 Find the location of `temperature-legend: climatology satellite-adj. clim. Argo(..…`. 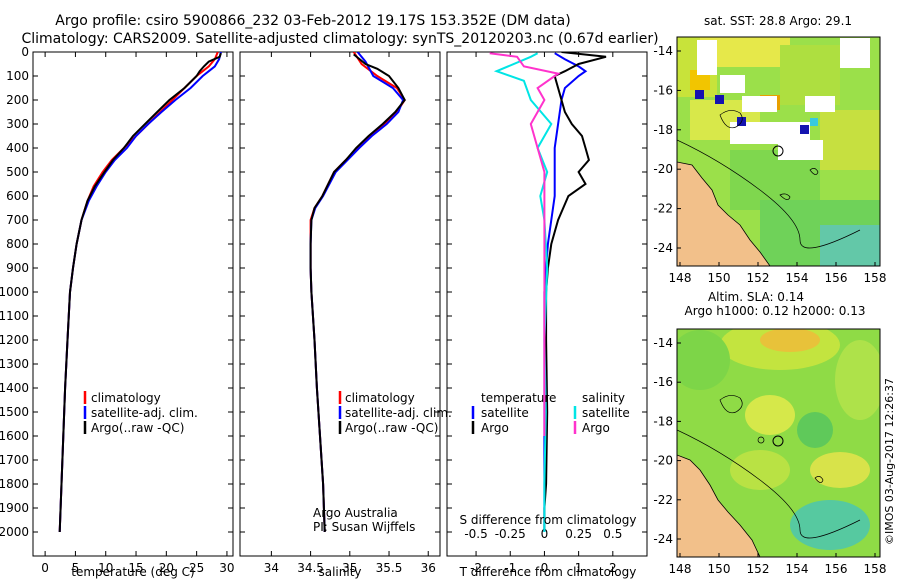

temperature-legend: climatology satellite-adj. clim. Argo(..… is located at coordinates (140, 413).